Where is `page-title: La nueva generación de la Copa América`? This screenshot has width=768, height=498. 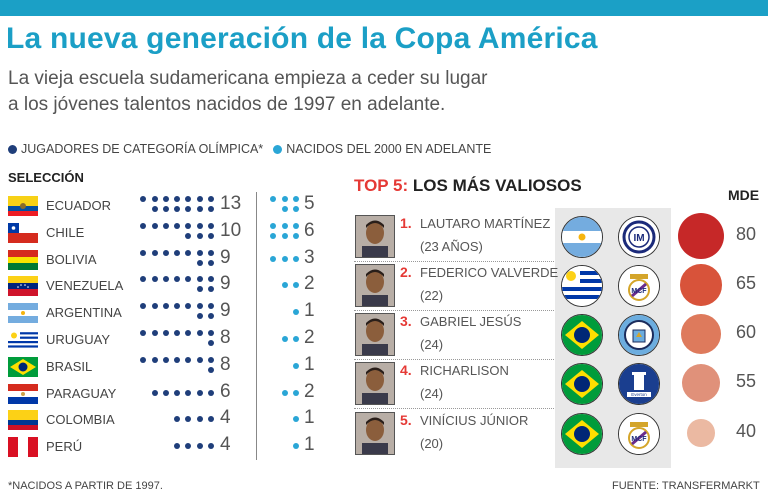 page-title: La nueva generación de la Copa América is located at coordinates (302, 38).